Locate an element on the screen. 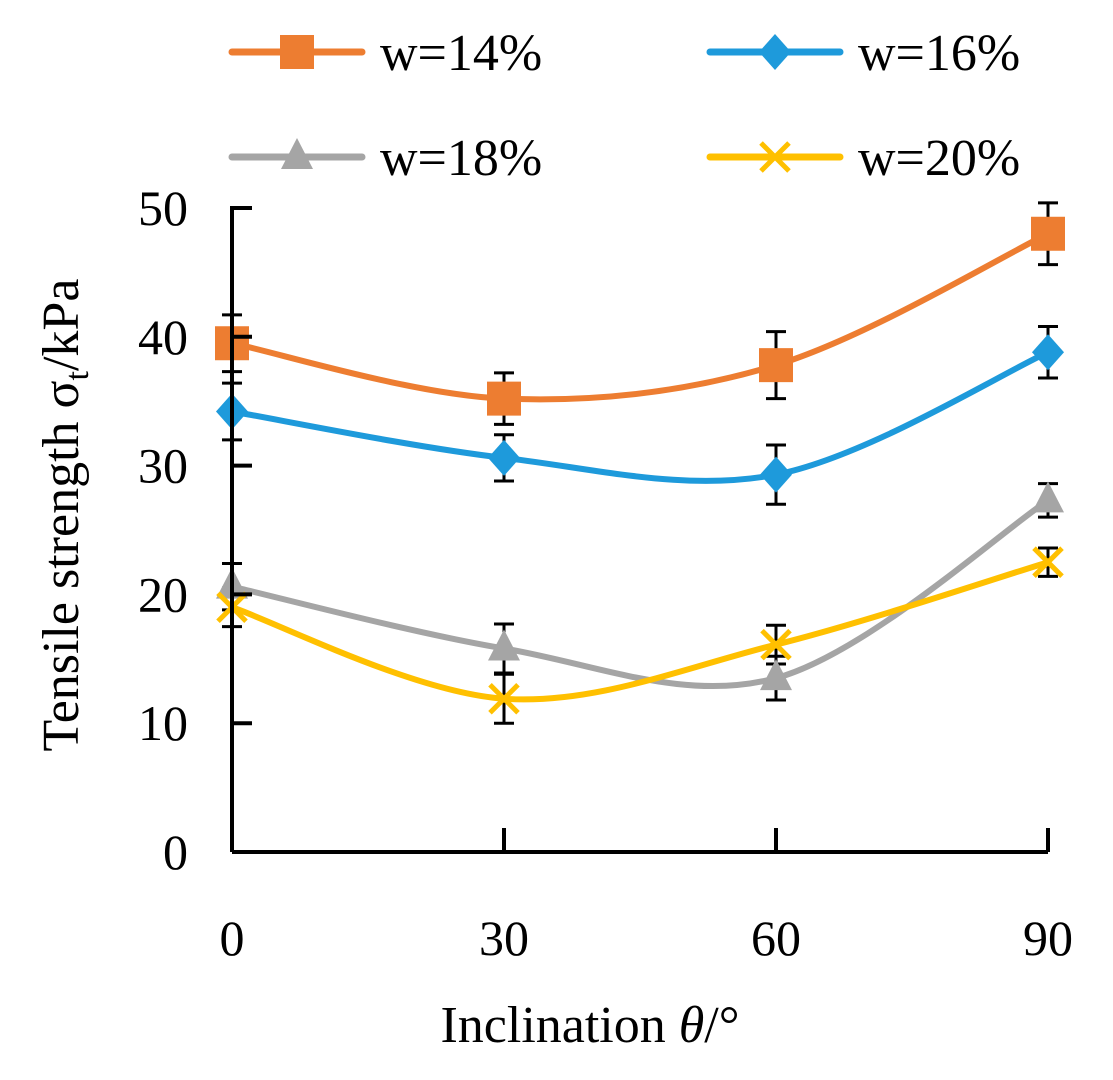  legend-item: w=16% is located at coordinates (863, 53).